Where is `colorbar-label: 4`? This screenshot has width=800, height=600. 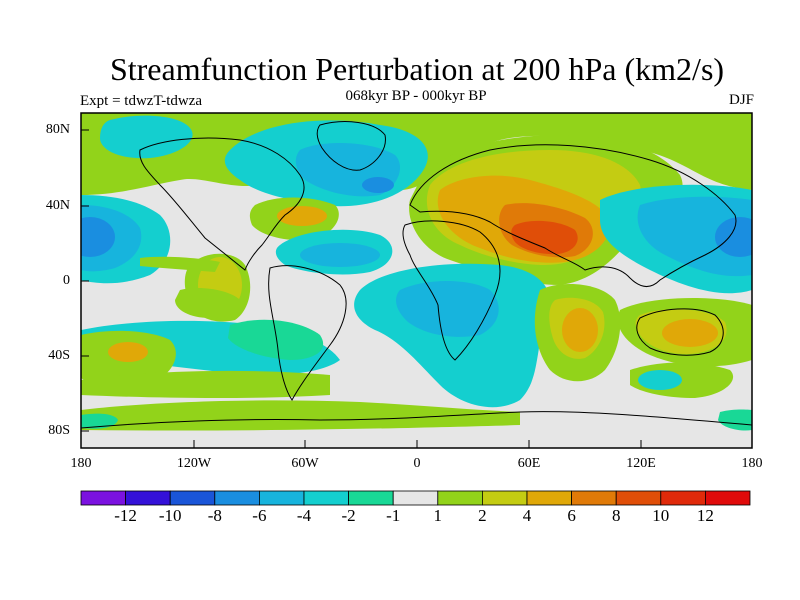 colorbar-label: 4 is located at coordinates (527, 515).